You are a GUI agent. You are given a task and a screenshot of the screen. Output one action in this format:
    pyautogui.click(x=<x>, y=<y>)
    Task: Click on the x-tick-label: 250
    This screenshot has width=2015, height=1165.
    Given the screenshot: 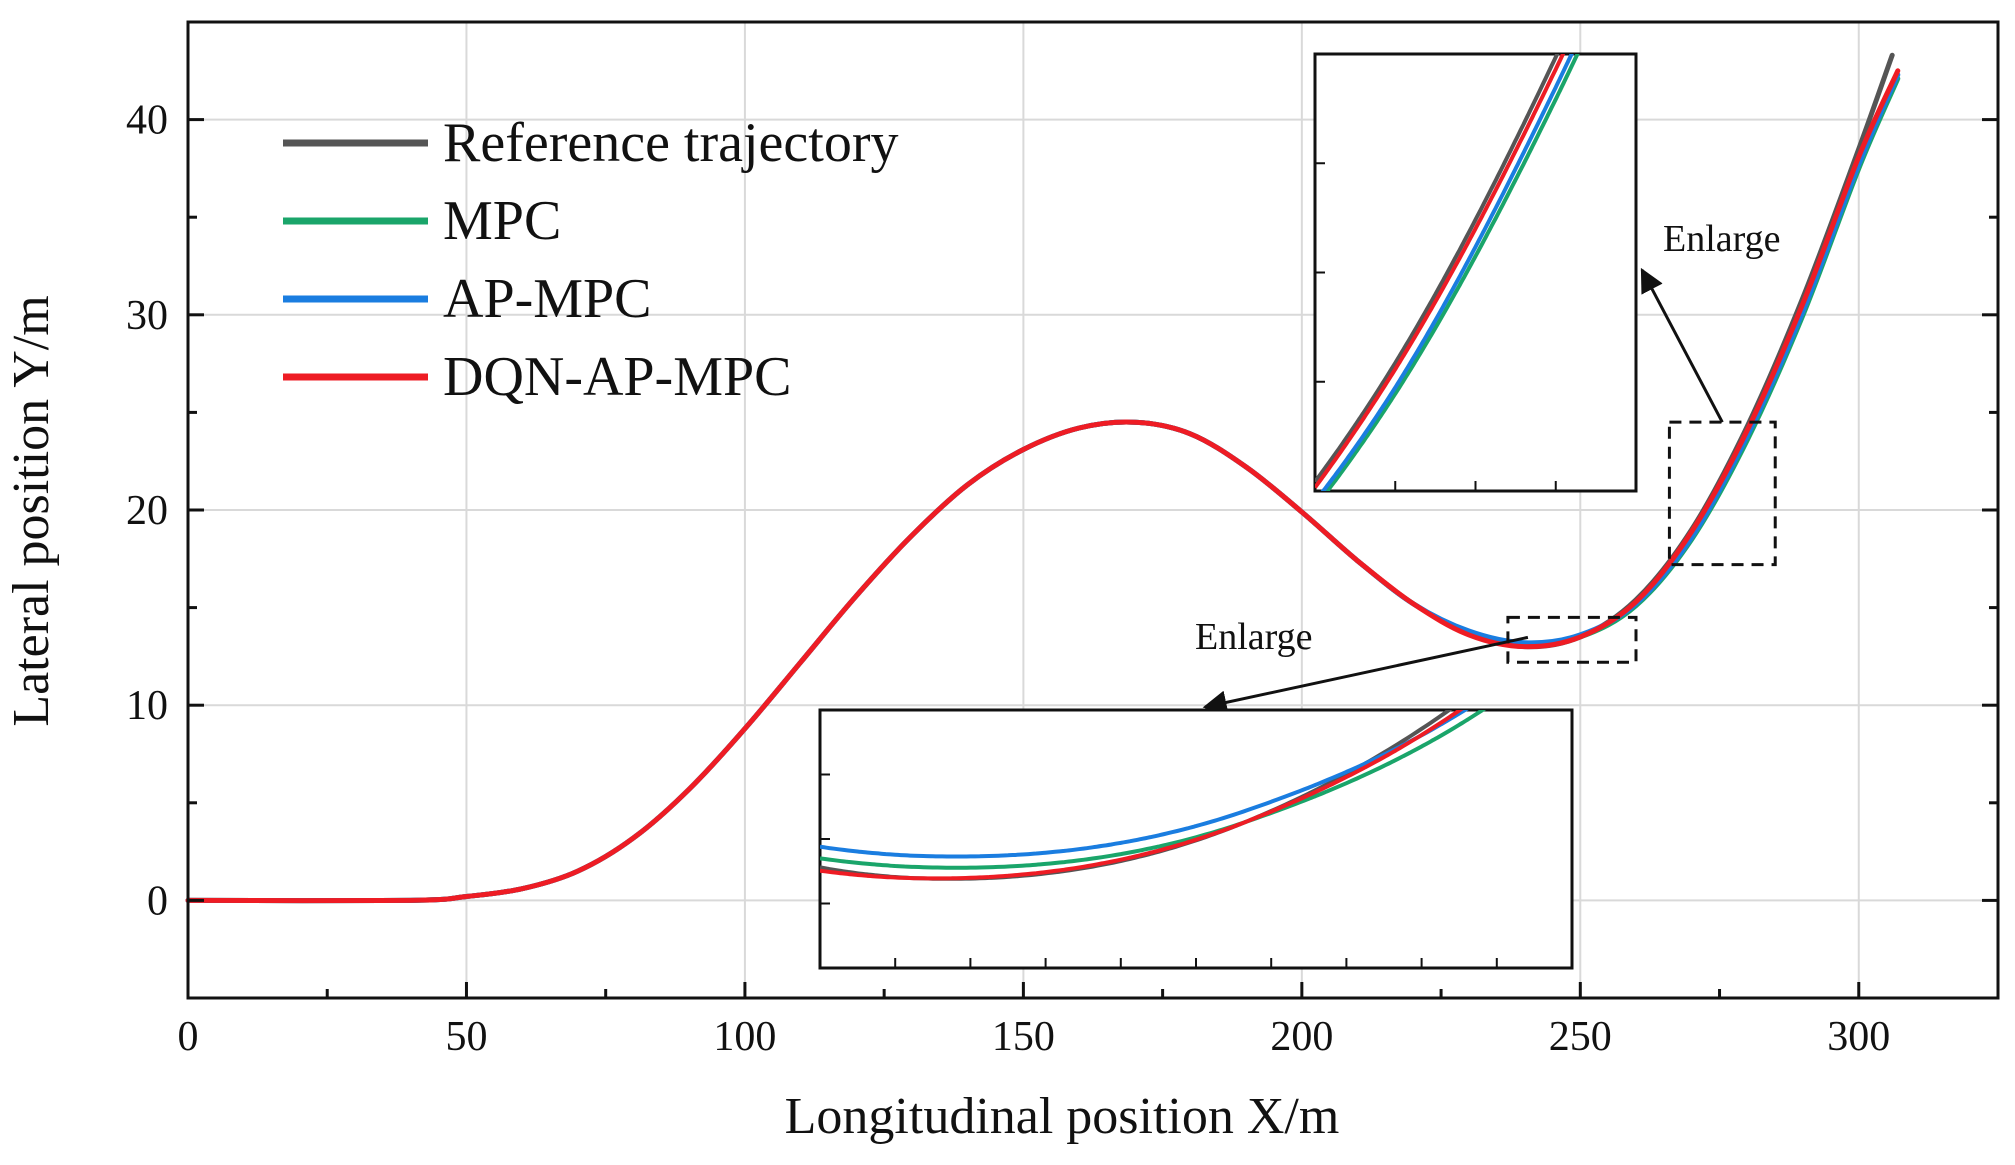 What is the action you would take?
    pyautogui.click(x=1580, y=1037)
    